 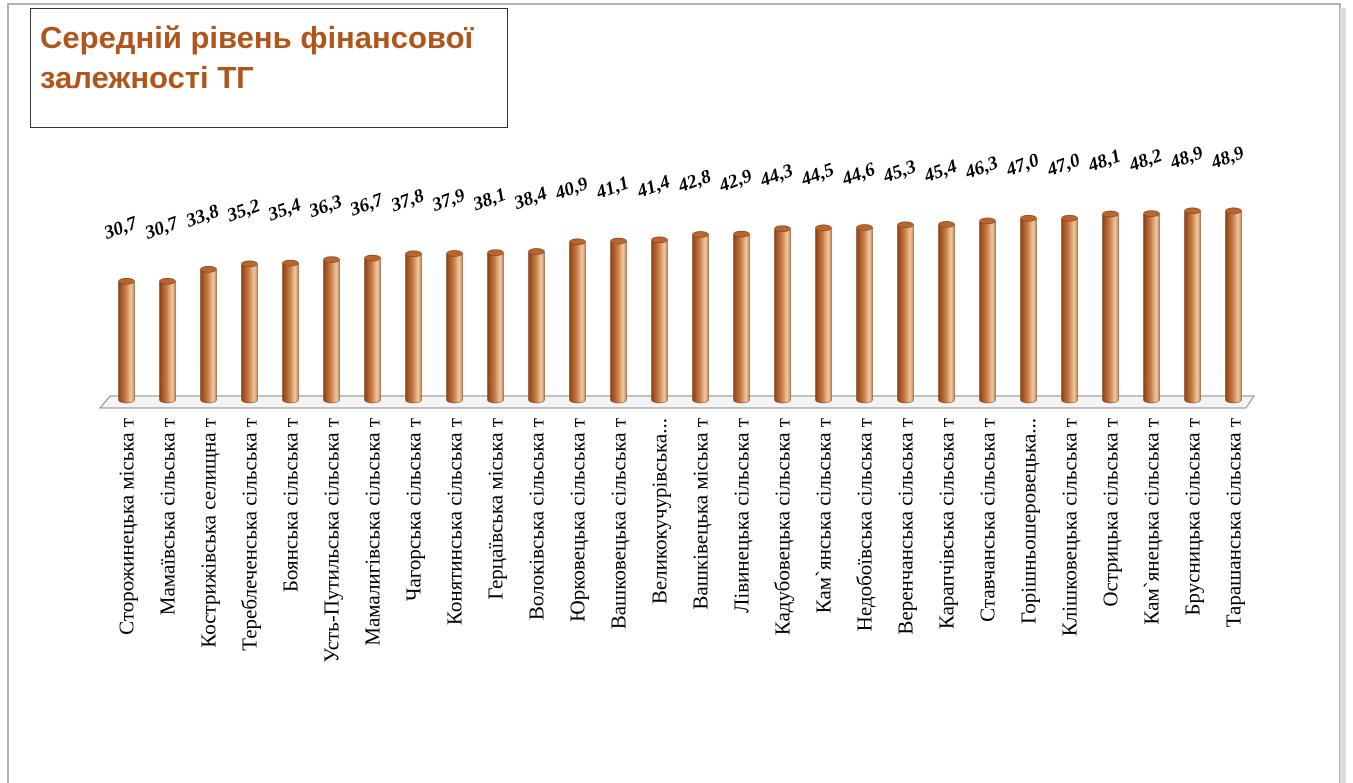 What do you see at coordinates (407, 201) in the screenshot?
I see `value-label: 37,8` at bounding box center [407, 201].